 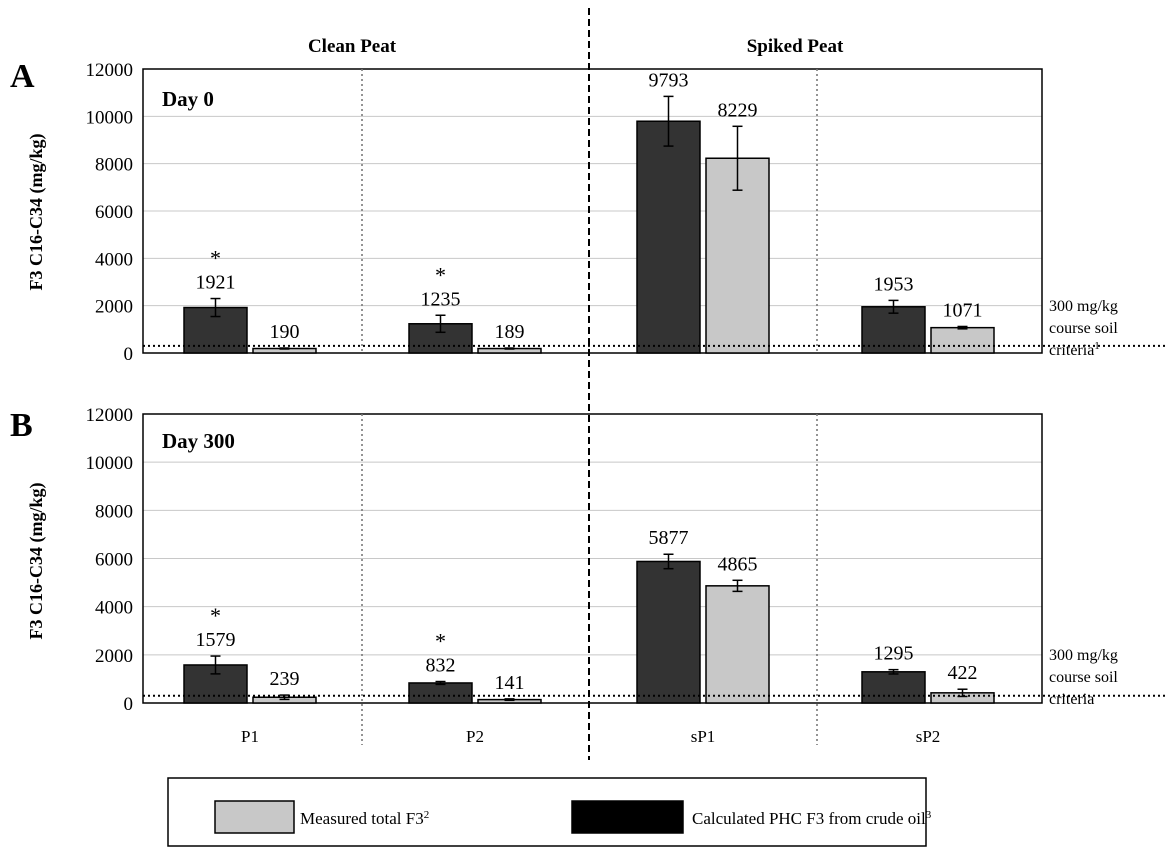 I want to click on panel-b-data-label: 141, so click(x=510, y=683).